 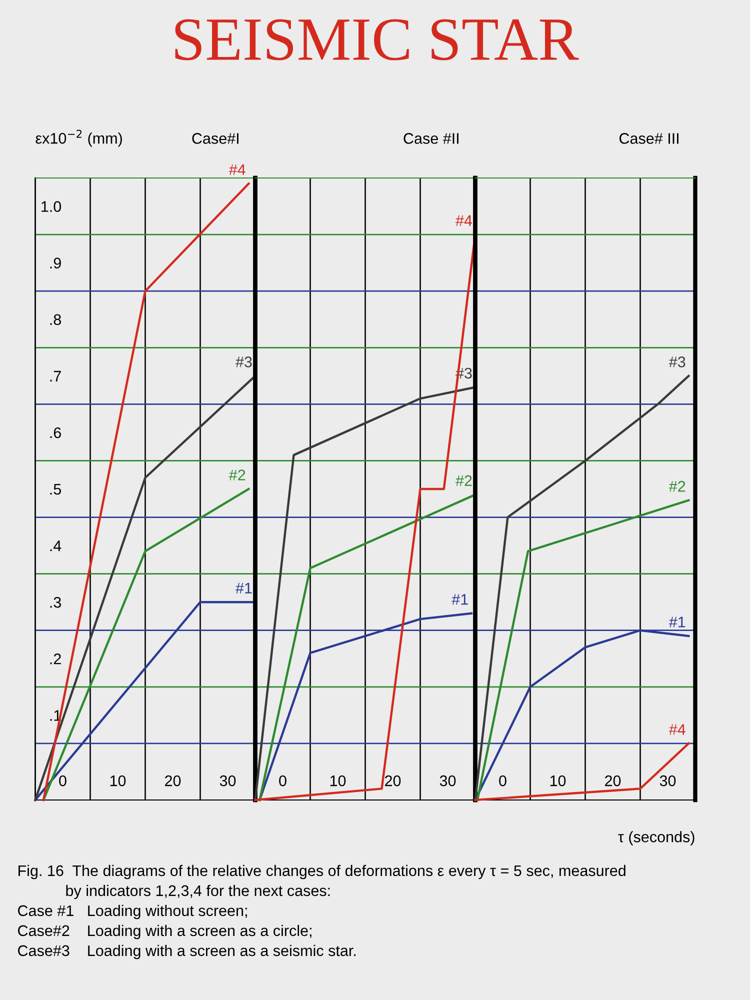 I want to click on chart-subtitle: Case# III, so click(x=648, y=138).